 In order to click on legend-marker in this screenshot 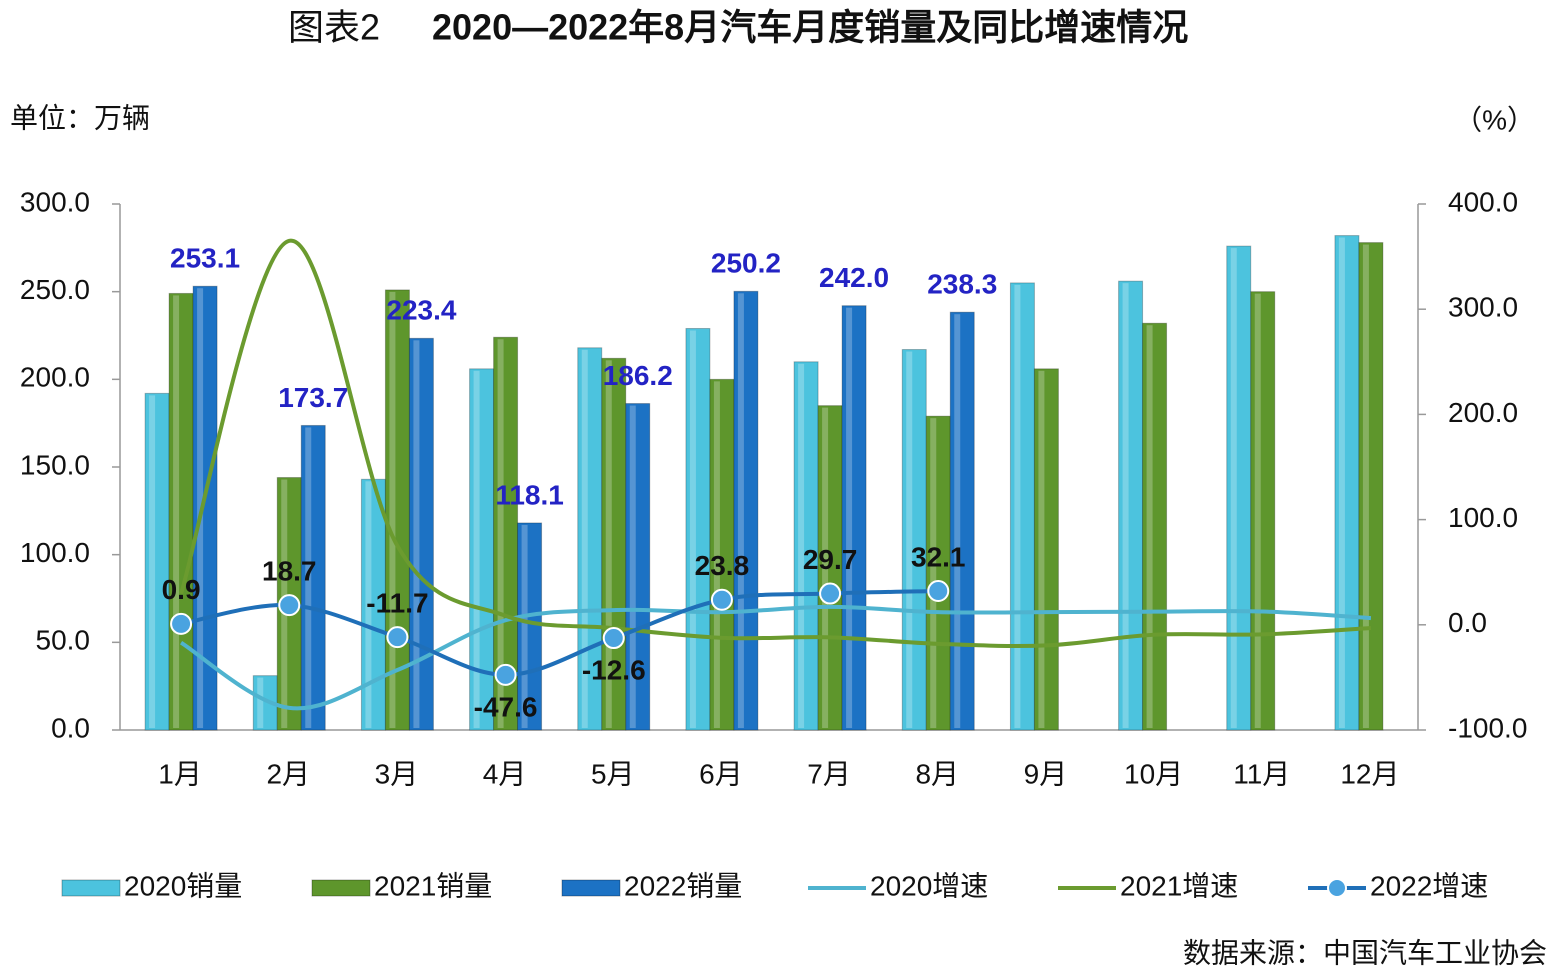, I will do `click(1337, 888)`.